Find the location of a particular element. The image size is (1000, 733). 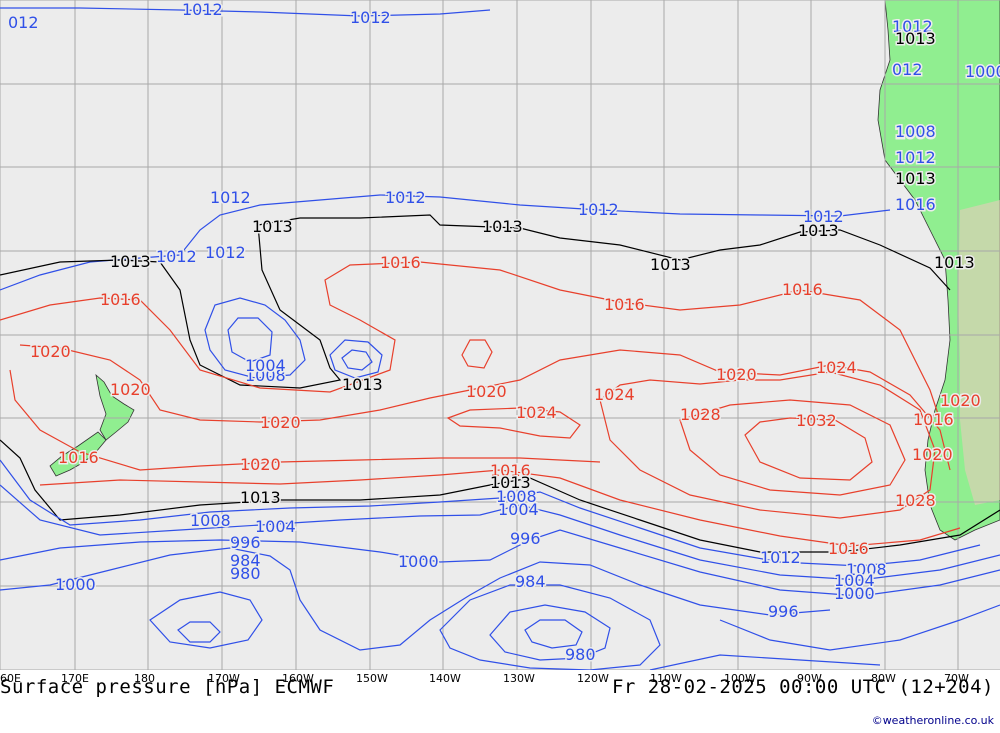

isobar-1004-south is located at coordinates (500, 532).